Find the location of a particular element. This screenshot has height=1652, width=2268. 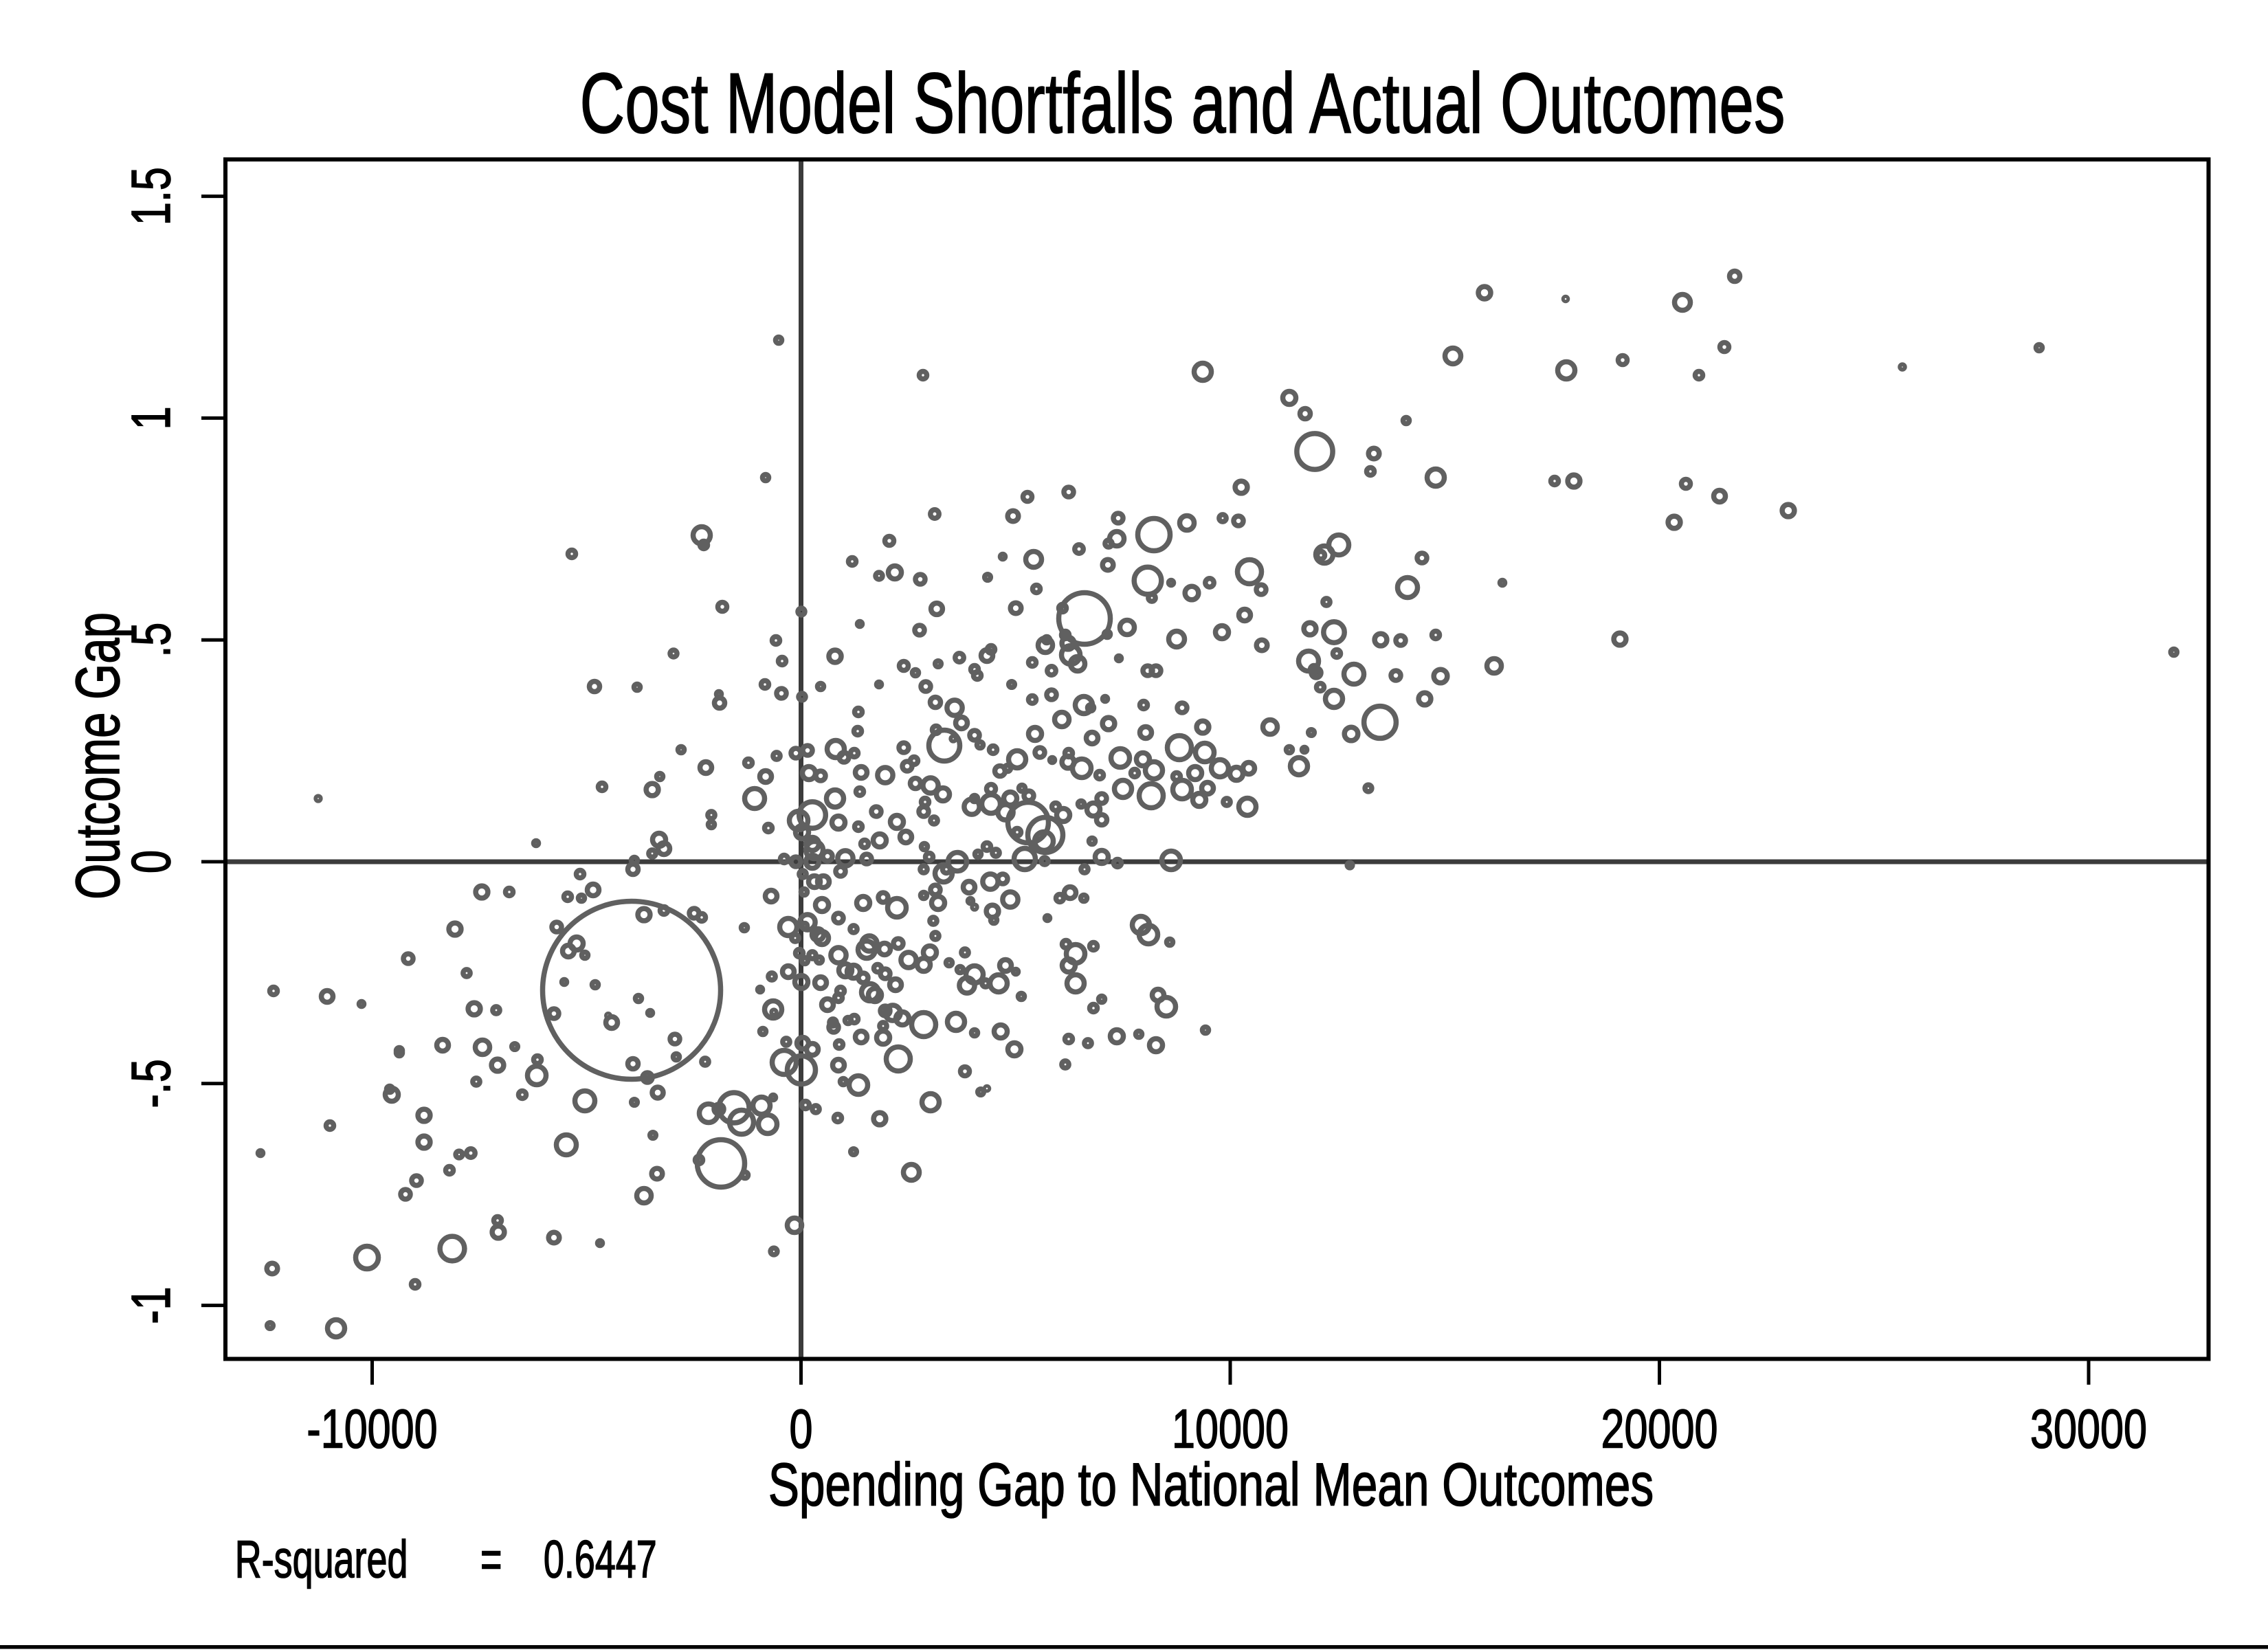

svg-text: 30000 is located at coordinates (2088, 1429).